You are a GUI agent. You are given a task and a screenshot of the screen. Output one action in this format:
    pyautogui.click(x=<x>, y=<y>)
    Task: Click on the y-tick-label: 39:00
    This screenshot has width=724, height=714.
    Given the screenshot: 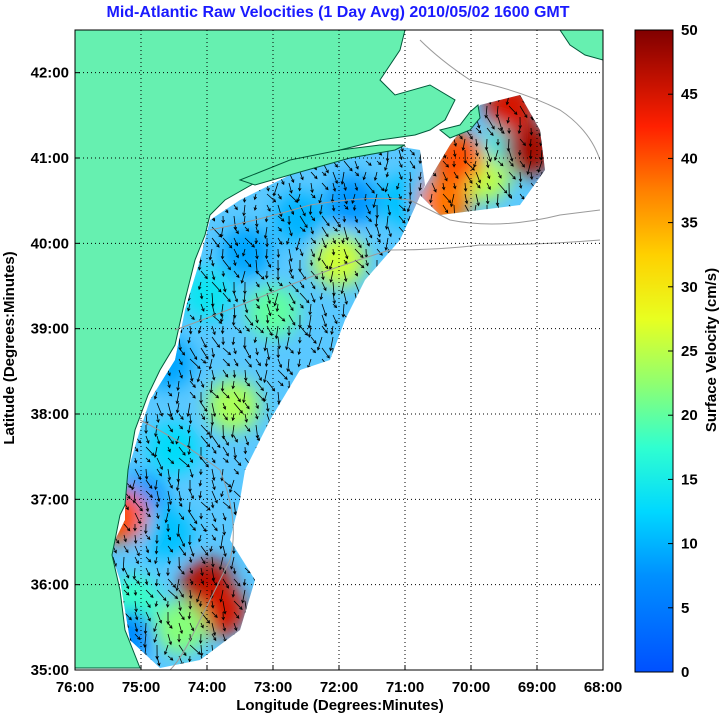 What is the action you would take?
    pyautogui.click(x=50, y=329)
    